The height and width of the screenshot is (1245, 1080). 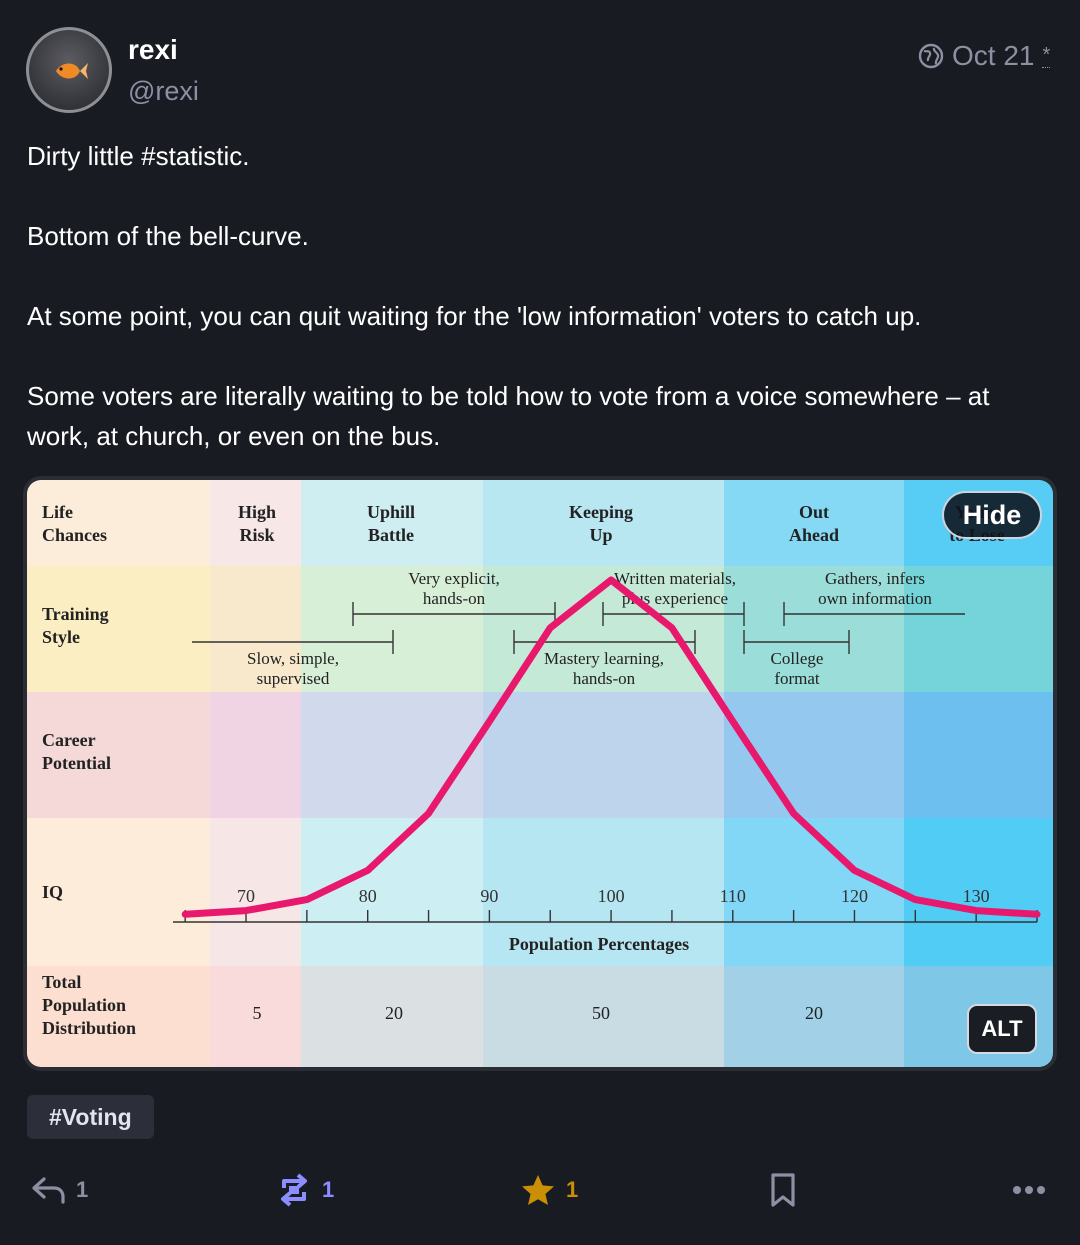 What do you see at coordinates (153, 50) in the screenshot?
I see `author-display-name: rexi` at bounding box center [153, 50].